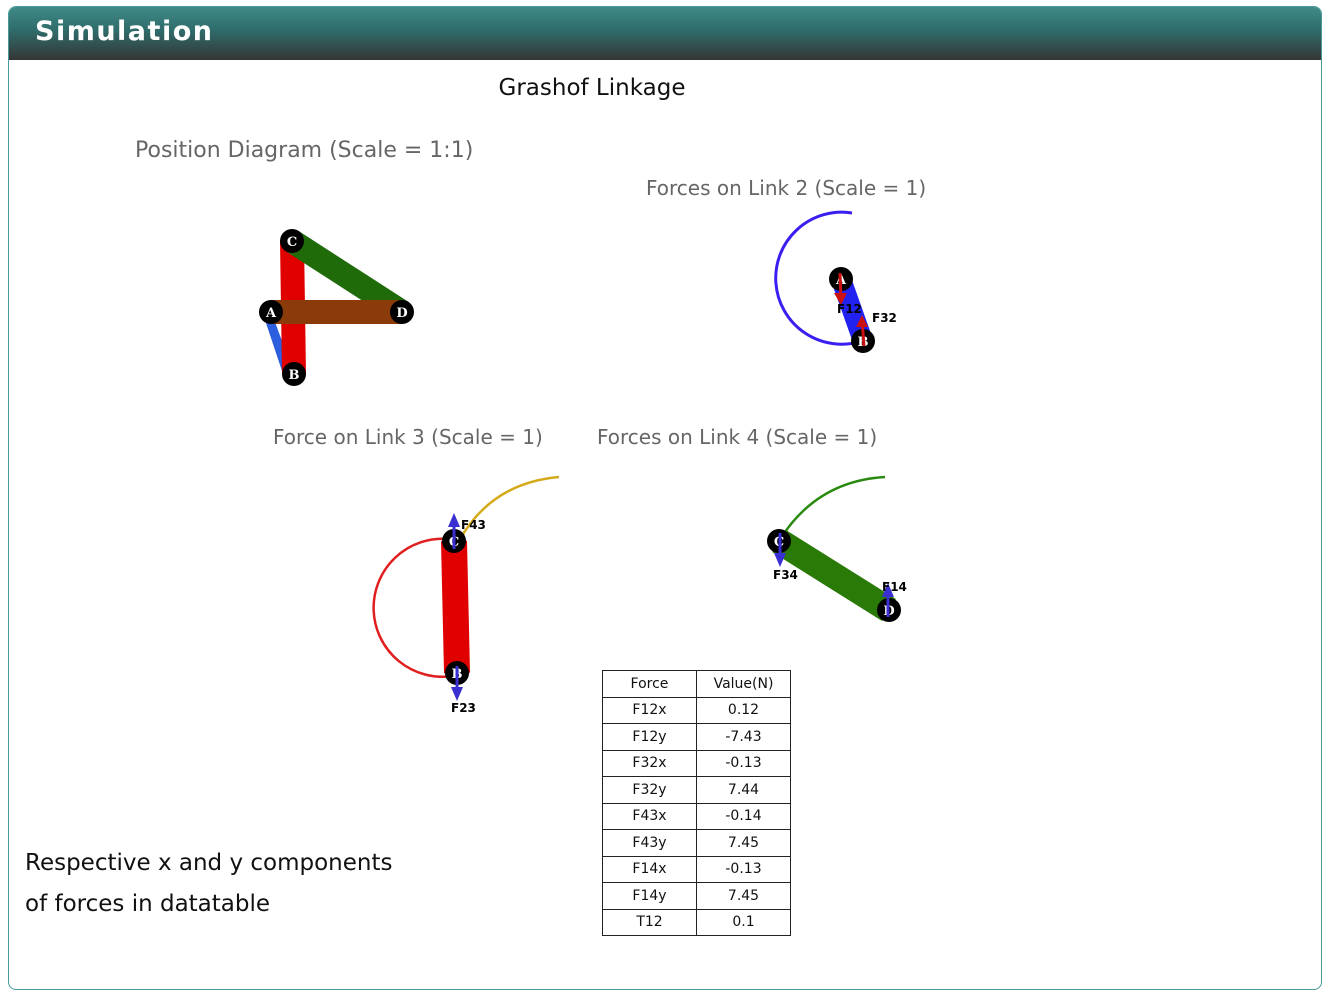 The image size is (1326, 996). What do you see at coordinates (849, 309) in the screenshot?
I see `f12-label: F12` at bounding box center [849, 309].